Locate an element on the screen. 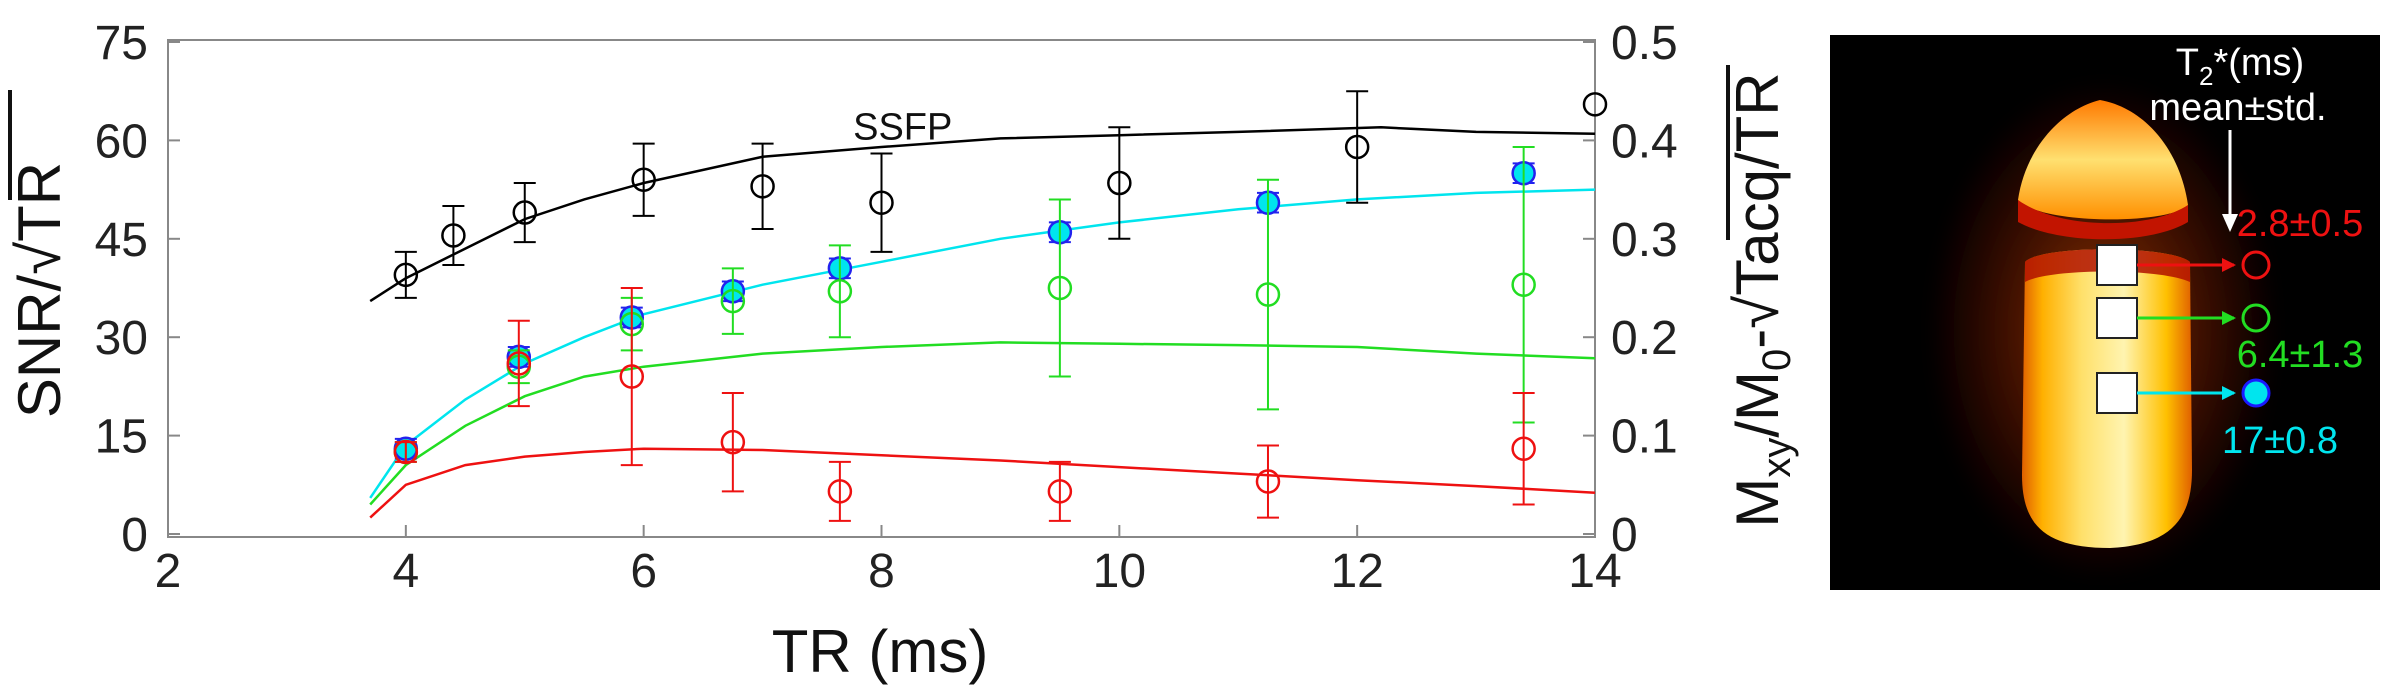 The width and height of the screenshot is (2385, 685). ylr-root: Tacq is located at coordinates (1757, 232).